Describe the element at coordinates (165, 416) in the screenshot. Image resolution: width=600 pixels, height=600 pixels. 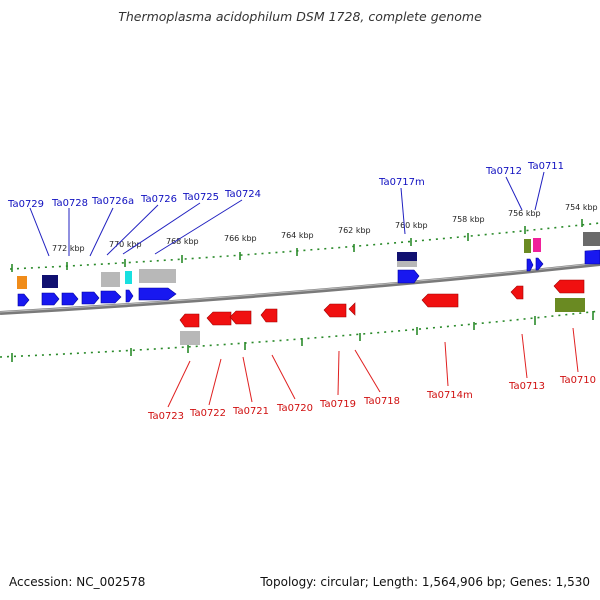
I see `gene-label-ta0723: Ta0723` at that location.